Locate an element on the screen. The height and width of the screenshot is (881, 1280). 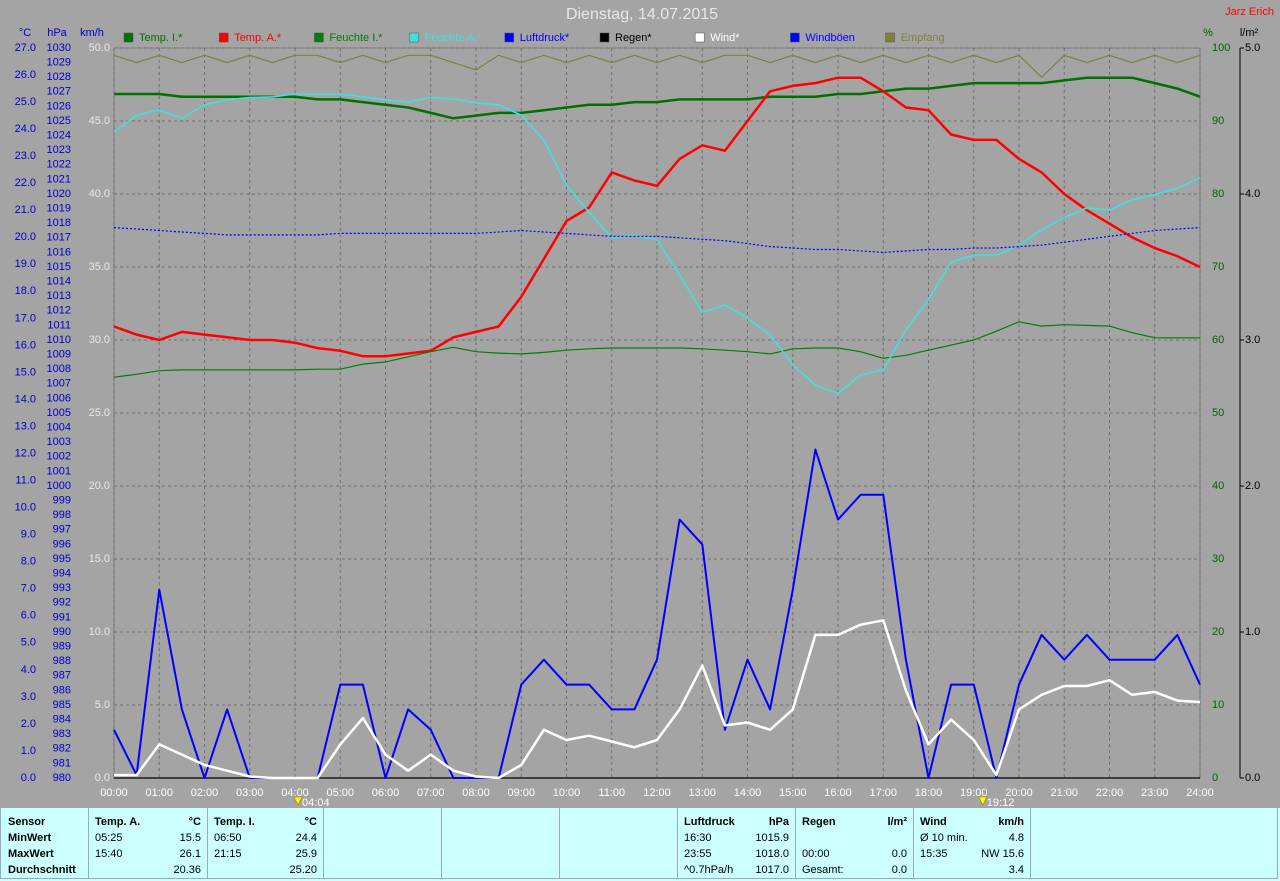
legend-label: Feuchte A.* is located at coordinates (454, 38).